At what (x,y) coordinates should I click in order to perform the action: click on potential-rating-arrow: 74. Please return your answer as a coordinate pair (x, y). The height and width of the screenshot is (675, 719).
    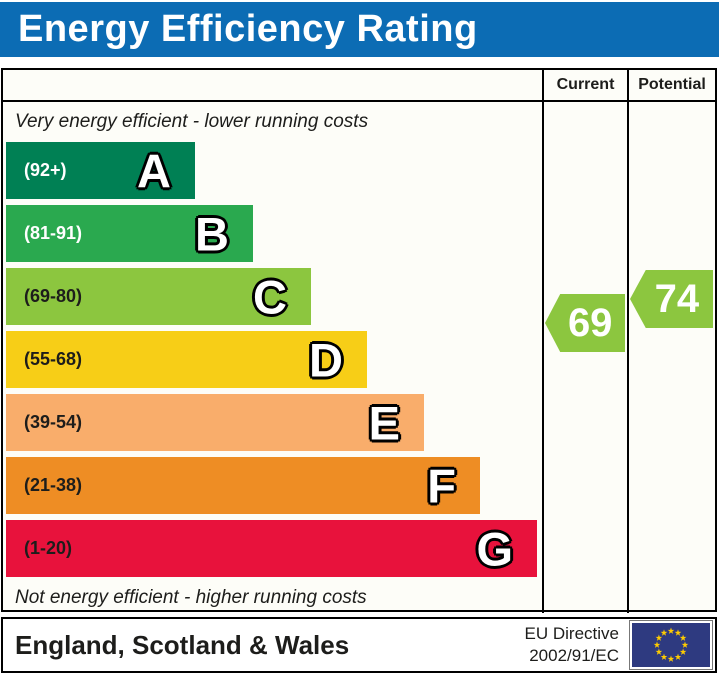
    Looking at the image, I should click on (671, 299).